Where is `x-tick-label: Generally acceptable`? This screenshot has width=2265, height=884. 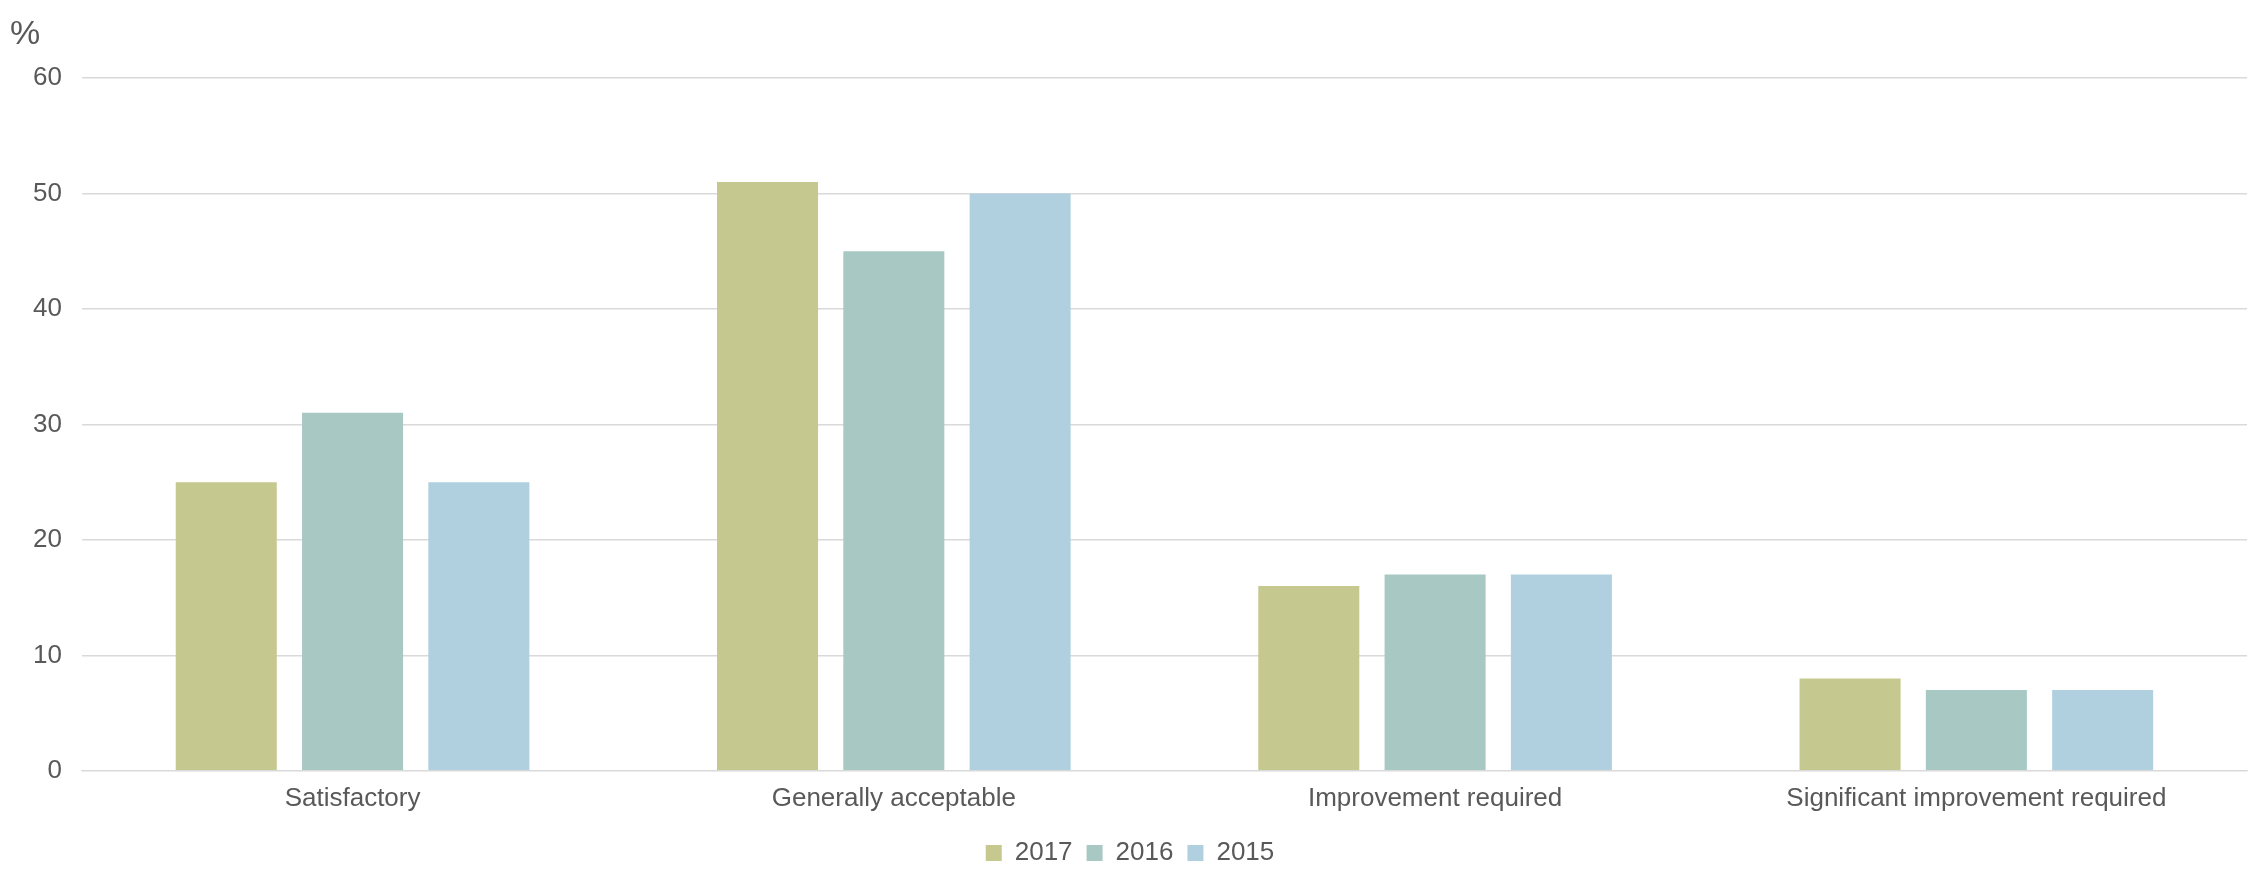
x-tick-label: Generally acceptable is located at coordinates (893, 796).